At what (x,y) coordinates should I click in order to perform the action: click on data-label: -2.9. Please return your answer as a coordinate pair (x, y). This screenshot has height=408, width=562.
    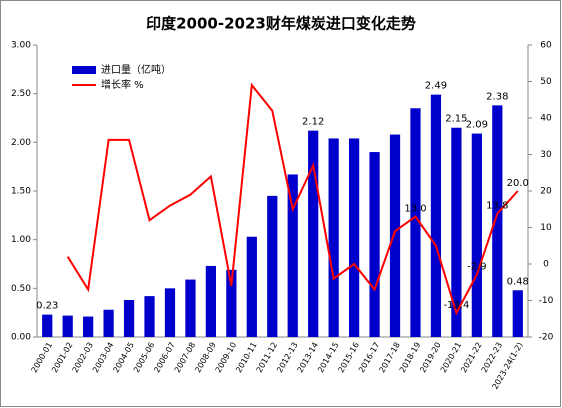
    Looking at the image, I should click on (477, 267).